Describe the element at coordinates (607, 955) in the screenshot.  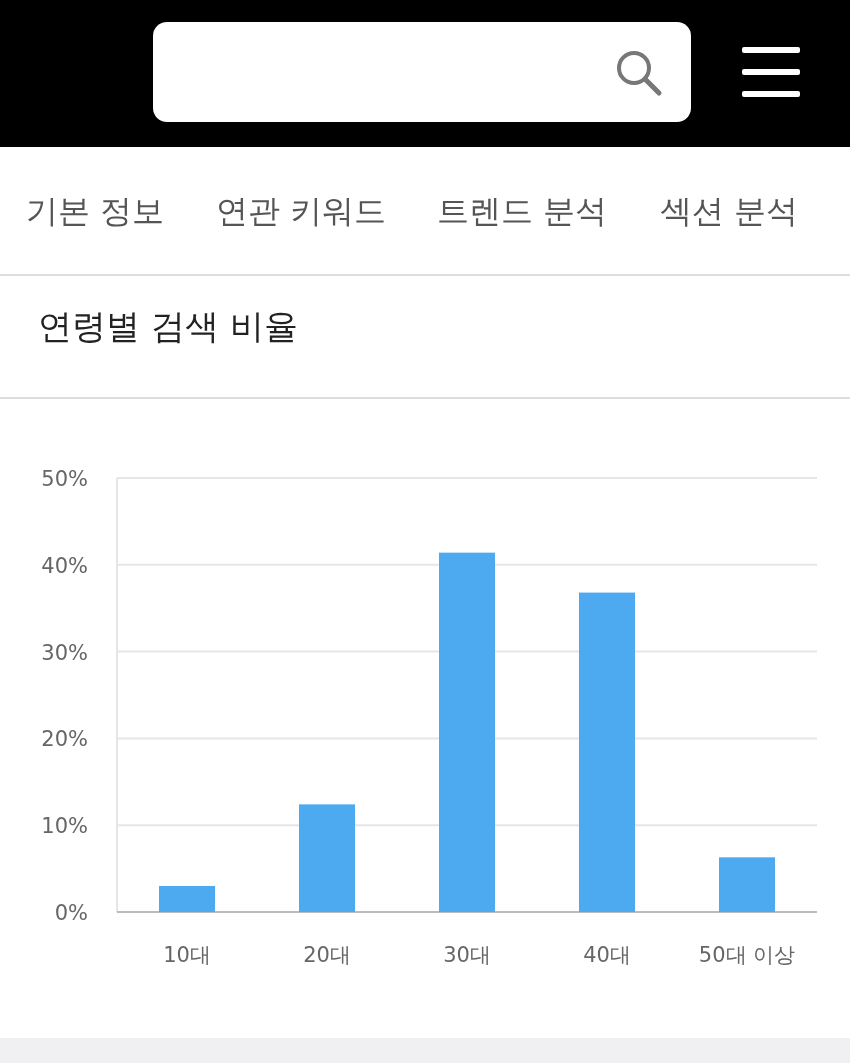
I see `x-tick-label: 40대` at that location.